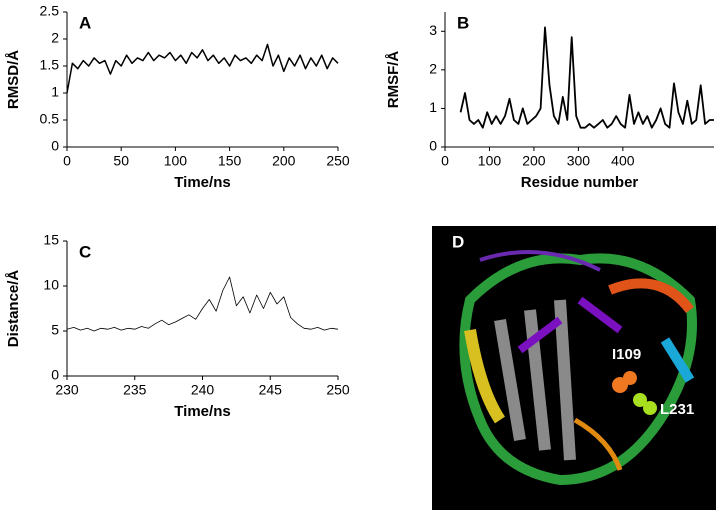 This screenshot has width=716, height=510. I want to click on x-tick-label: 230, so click(67, 390).